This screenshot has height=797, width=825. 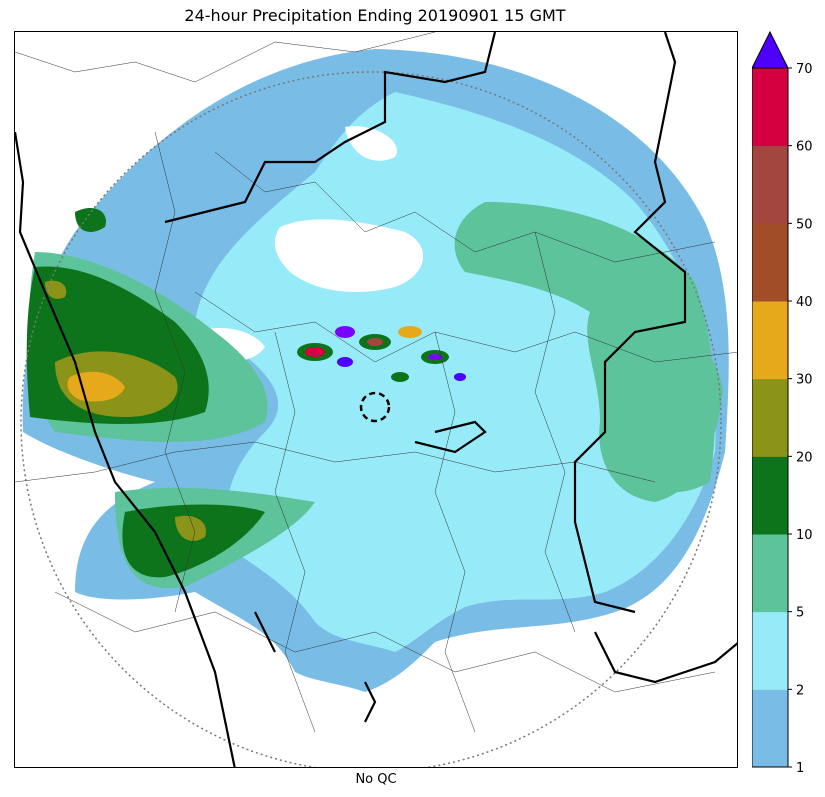 I want to click on colorbar-tick-label: 5, so click(x=800, y=613).